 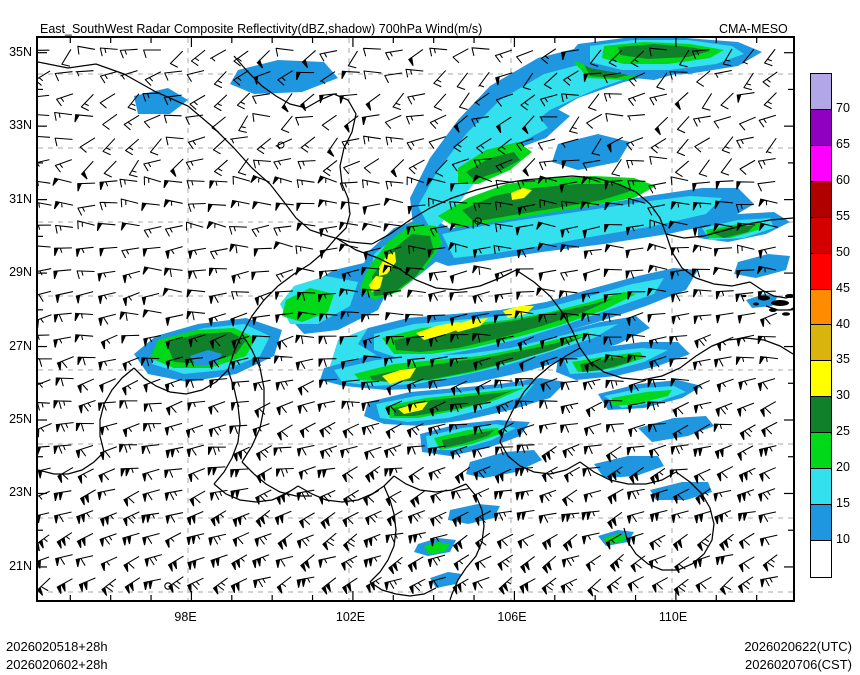 What do you see at coordinates (843, 467) in the screenshot?
I see `colorbar-tick-20: 20` at bounding box center [843, 467].